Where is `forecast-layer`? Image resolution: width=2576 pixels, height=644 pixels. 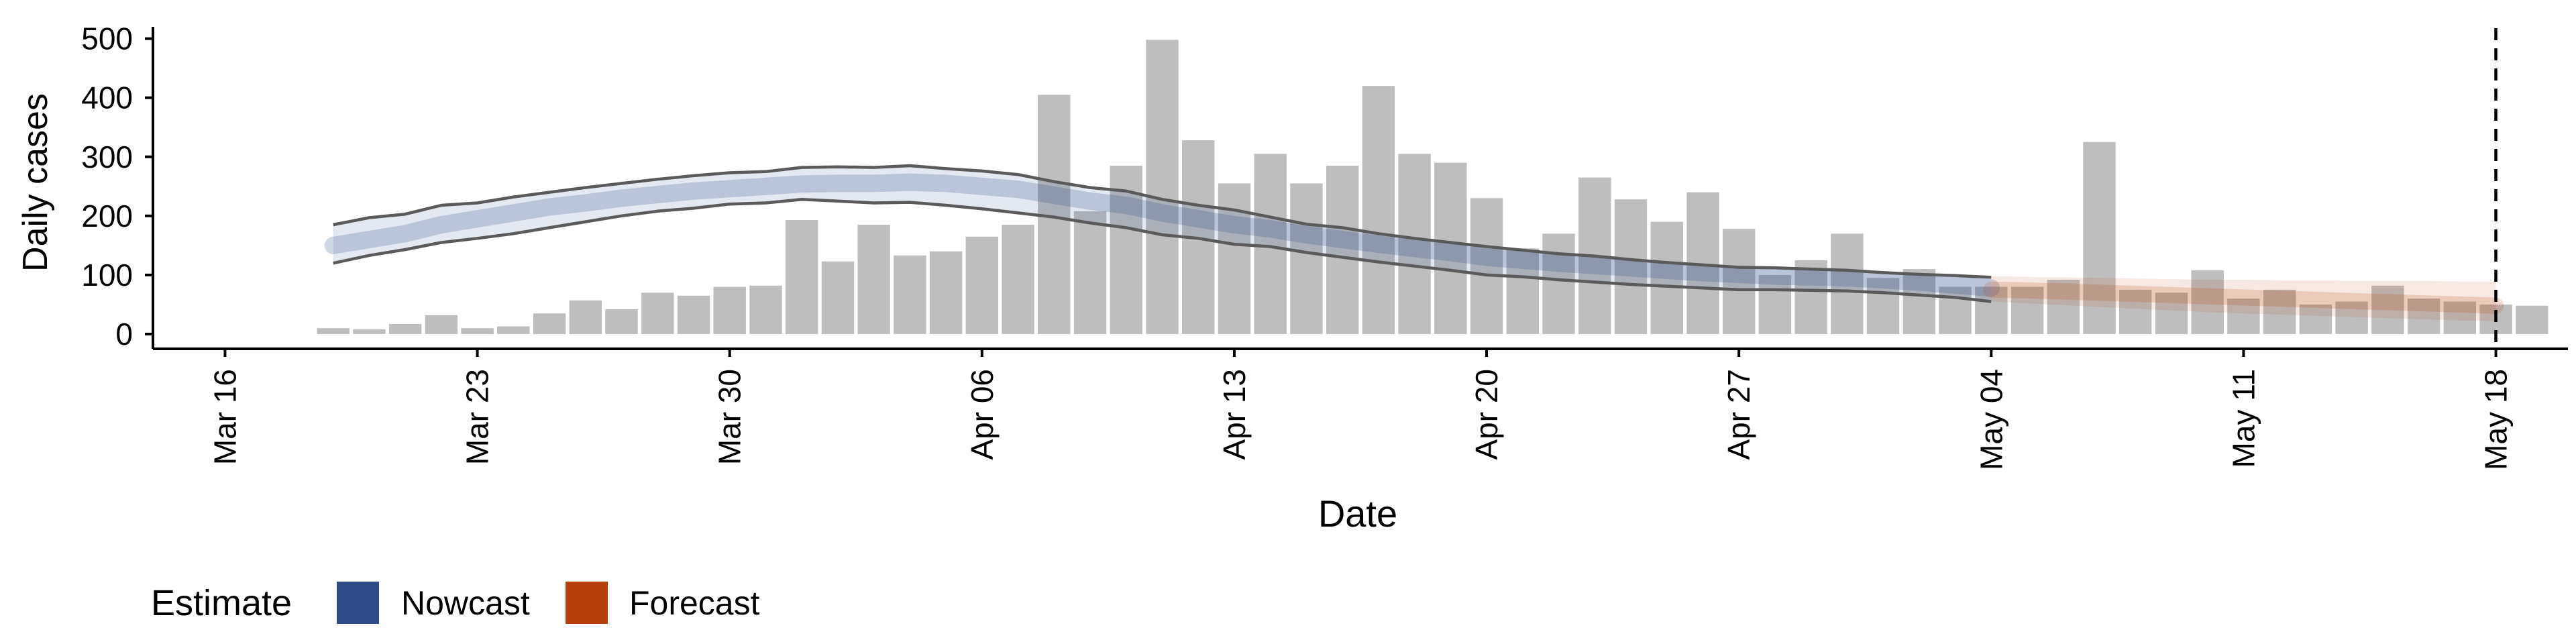
forecast-layer is located at coordinates (2243, 298).